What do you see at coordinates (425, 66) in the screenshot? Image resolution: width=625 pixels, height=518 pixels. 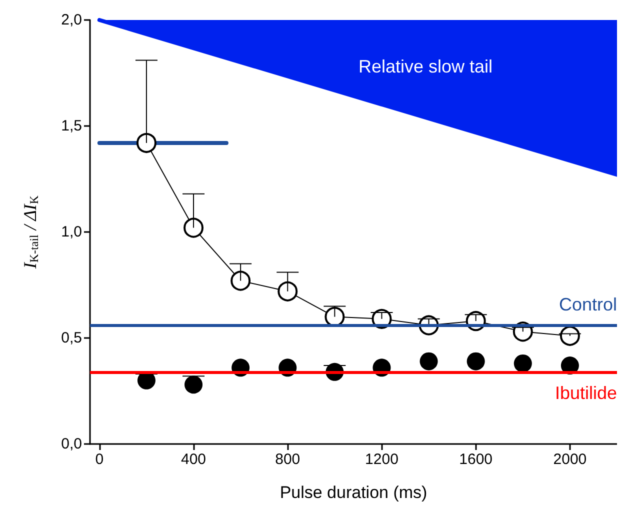 I see `series-label: Relative slow tail` at bounding box center [425, 66].